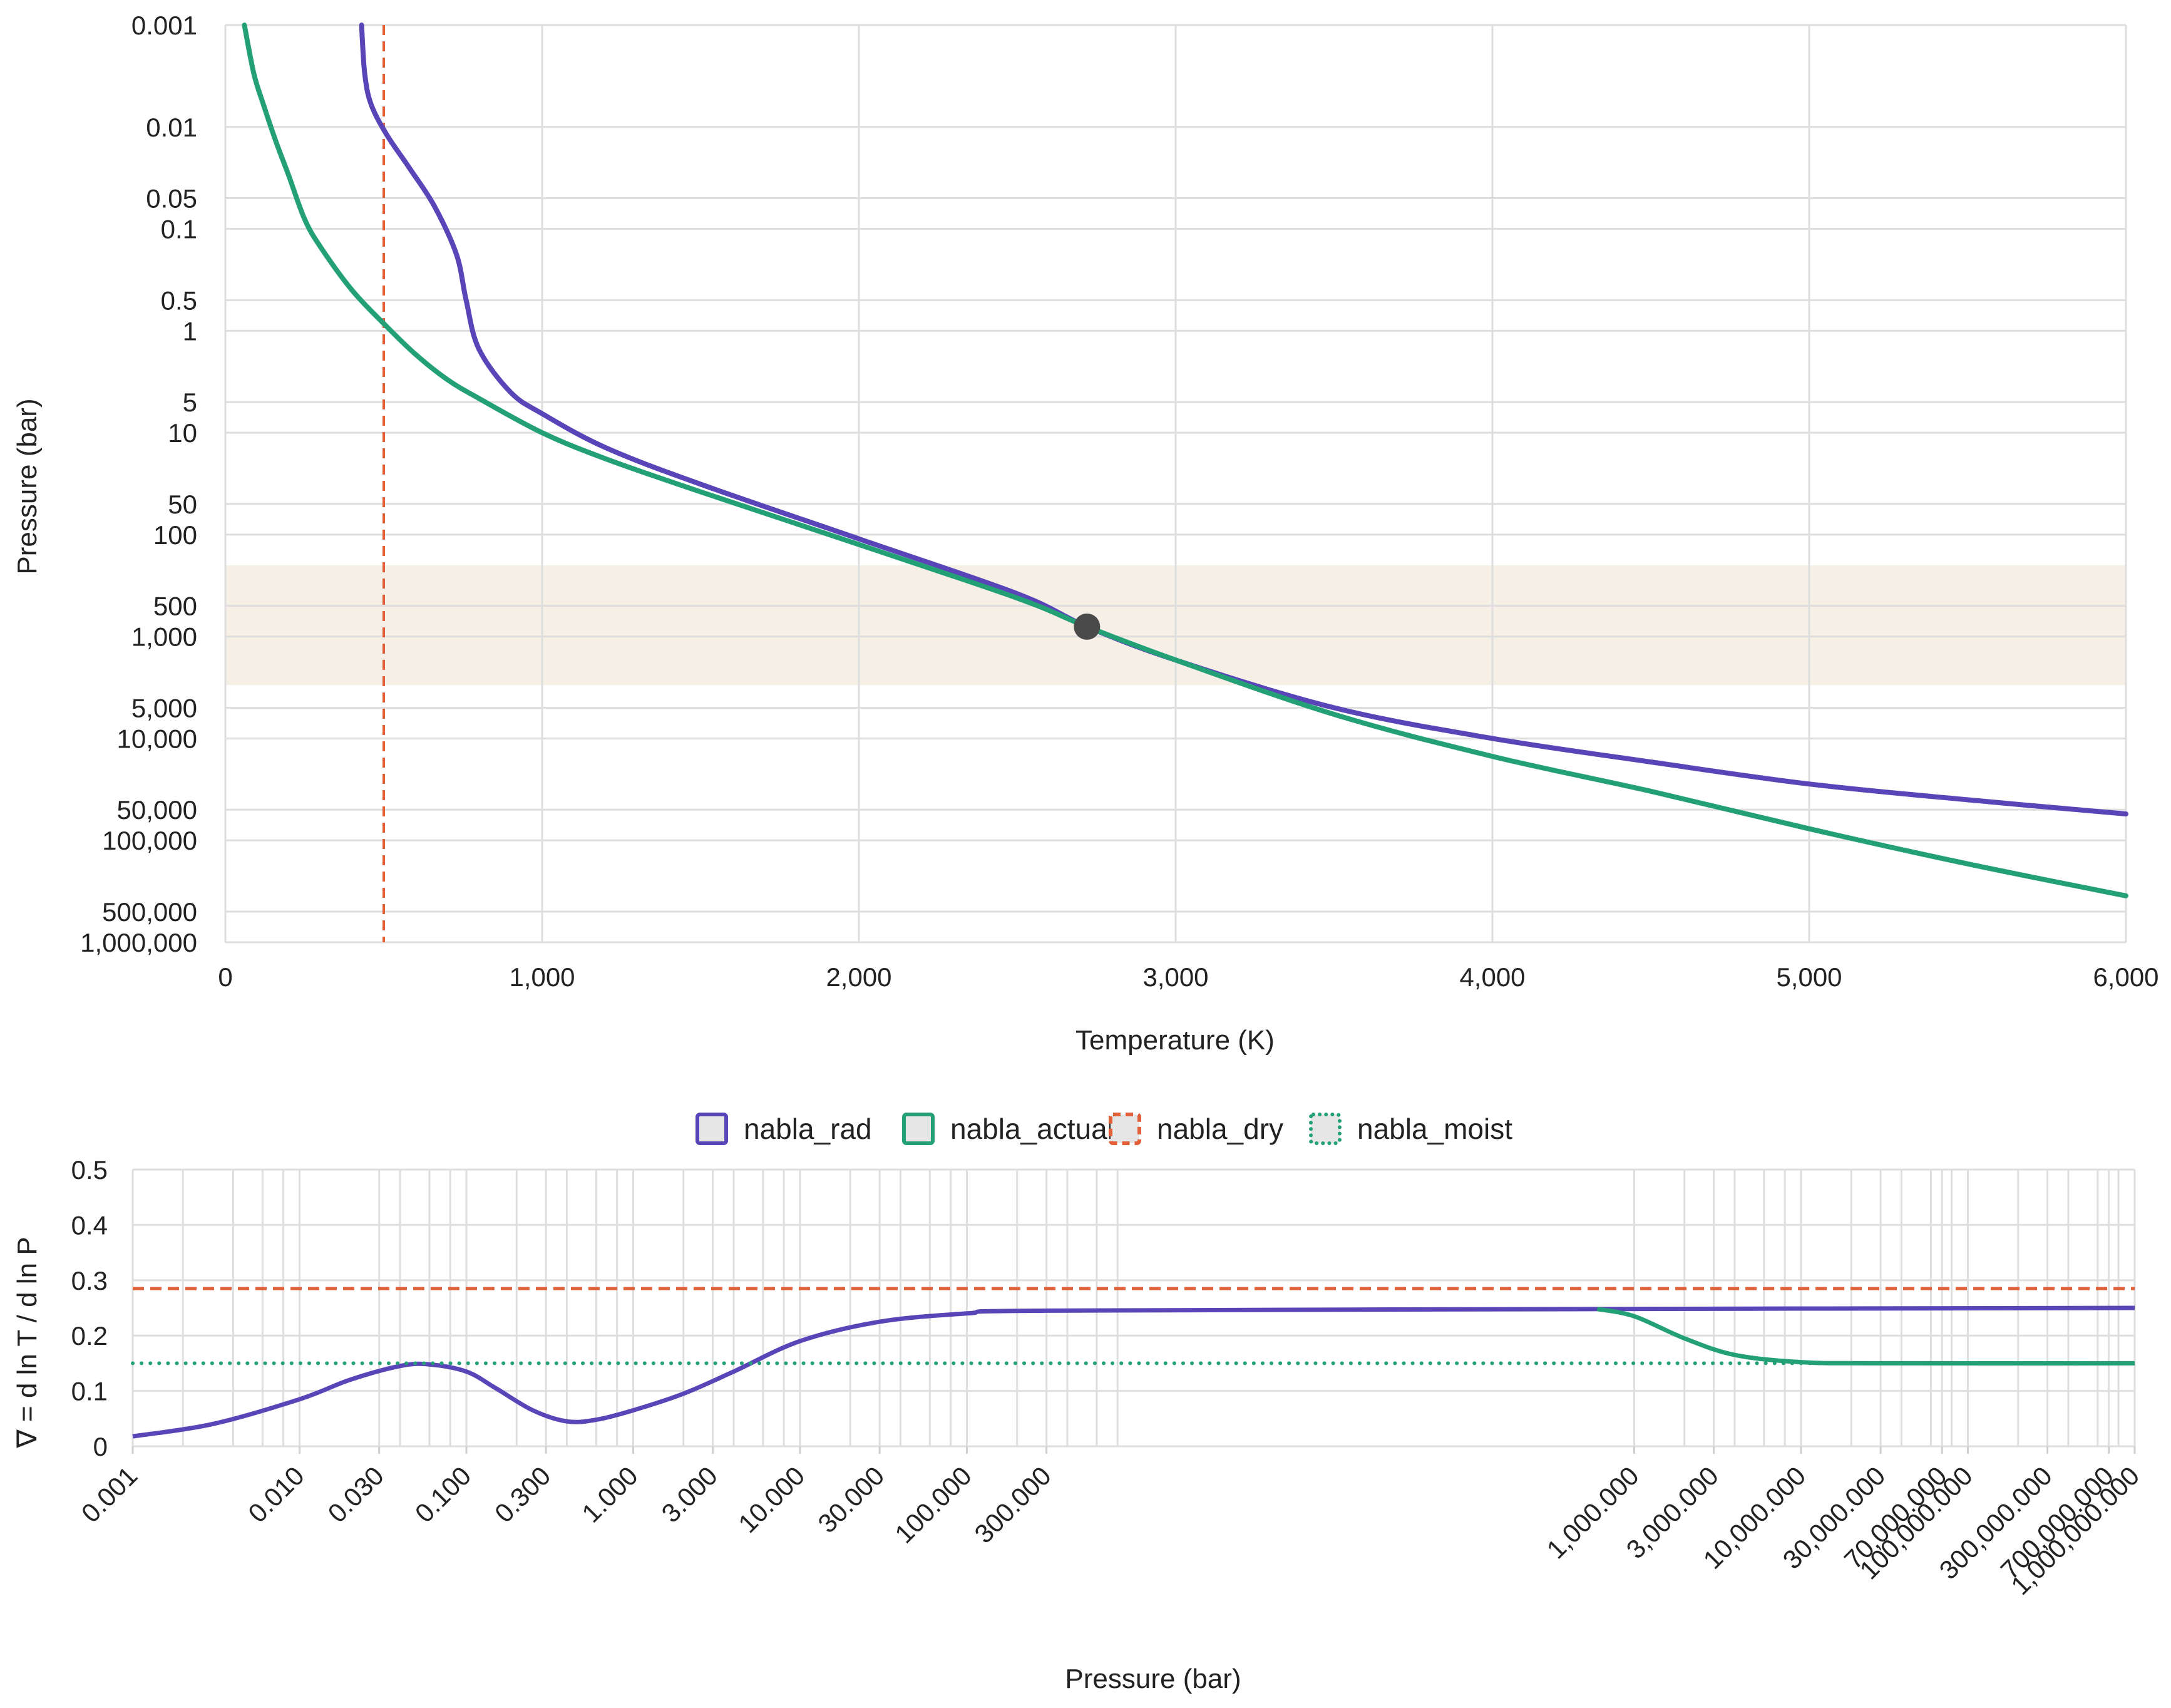  Describe the element at coordinates (100, 1446) in the screenshot. I see `y-tick-0: 0` at that location.